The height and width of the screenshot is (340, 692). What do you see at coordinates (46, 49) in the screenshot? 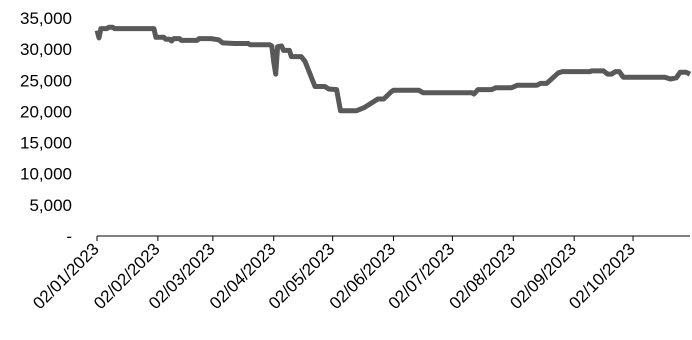
I see `y-tick-label: 30,000` at bounding box center [46, 49].